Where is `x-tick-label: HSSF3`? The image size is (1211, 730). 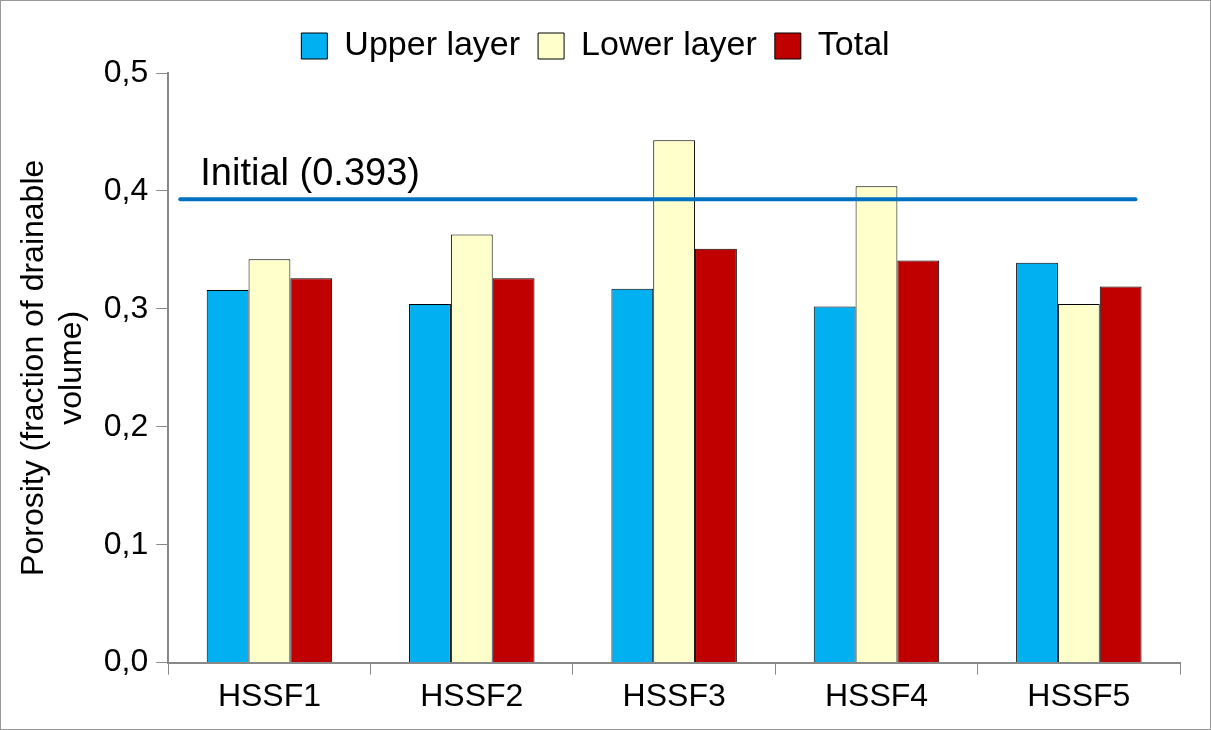
x-tick-label: HSSF3 is located at coordinates (674, 694).